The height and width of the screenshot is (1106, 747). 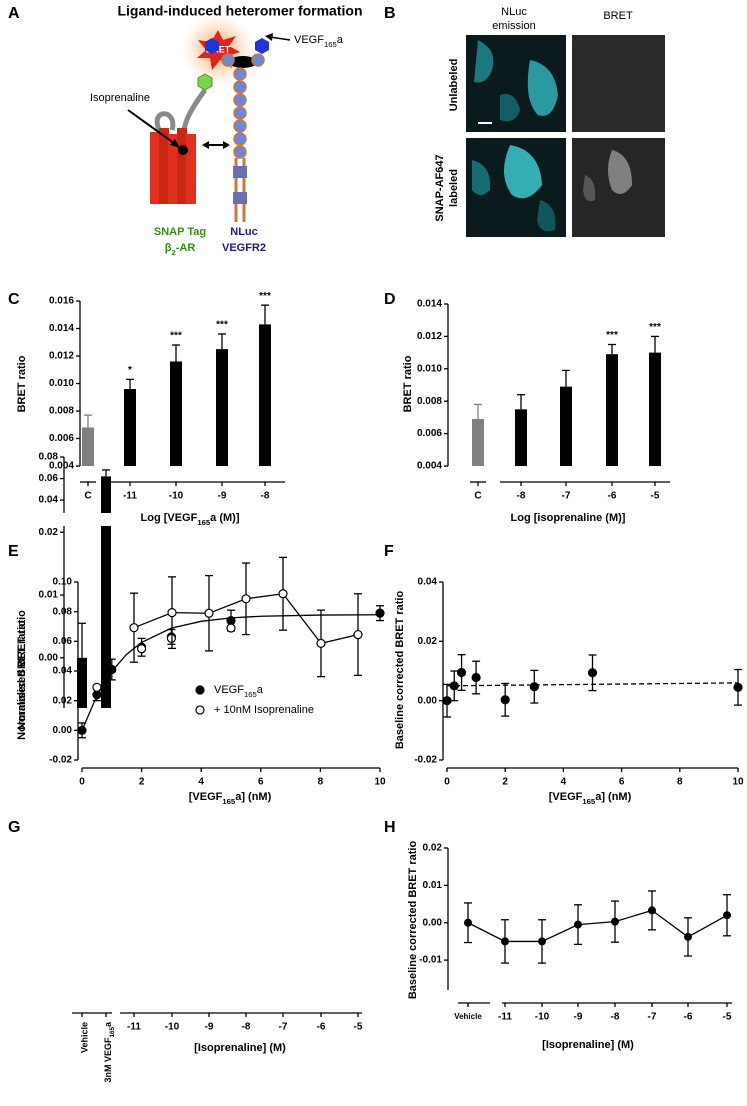 What do you see at coordinates (14, 299) in the screenshot?
I see `panel-label: C` at bounding box center [14, 299].